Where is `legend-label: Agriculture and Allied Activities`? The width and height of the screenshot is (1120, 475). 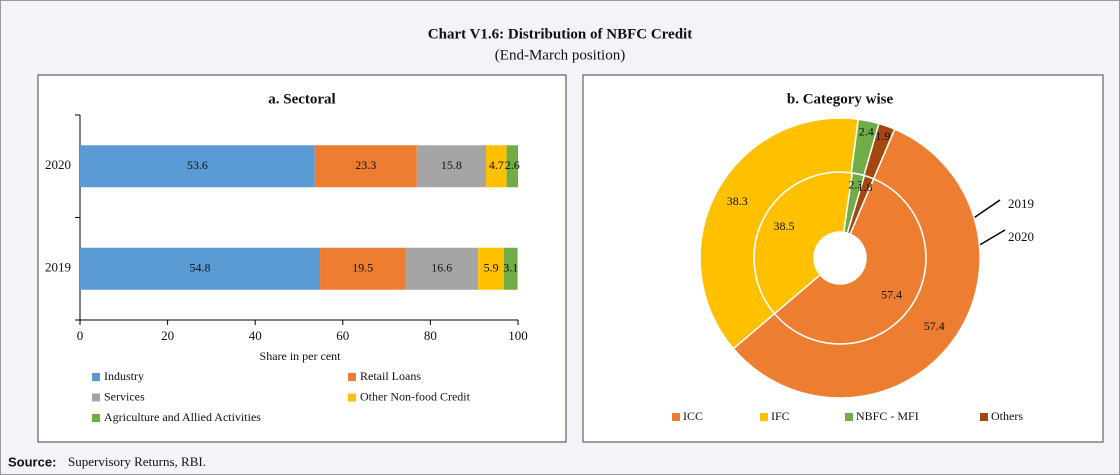 legend-label: Agriculture and Allied Activities is located at coordinates (182, 417).